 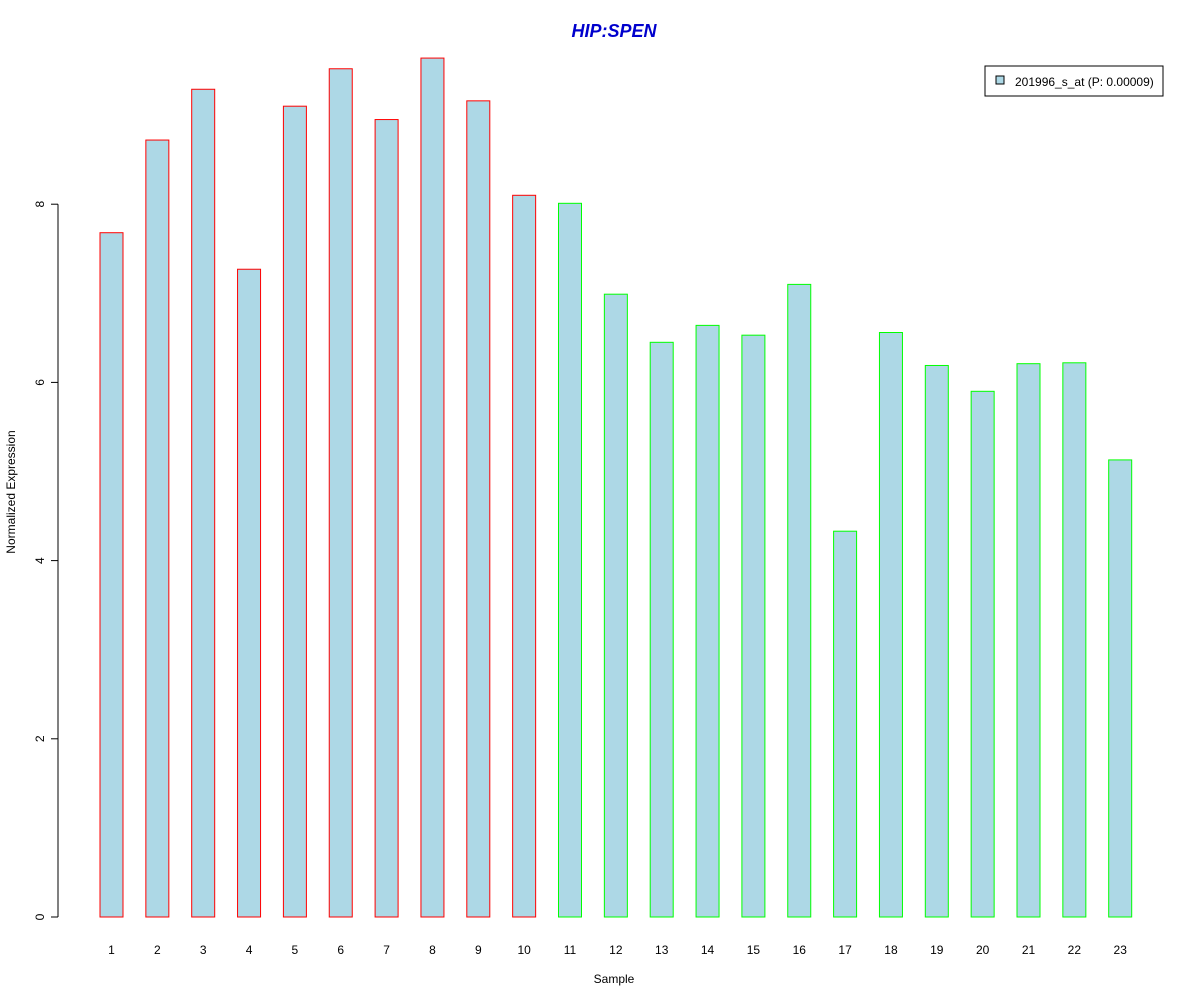 I want to click on x-tick-label: 5, so click(x=295, y=950).